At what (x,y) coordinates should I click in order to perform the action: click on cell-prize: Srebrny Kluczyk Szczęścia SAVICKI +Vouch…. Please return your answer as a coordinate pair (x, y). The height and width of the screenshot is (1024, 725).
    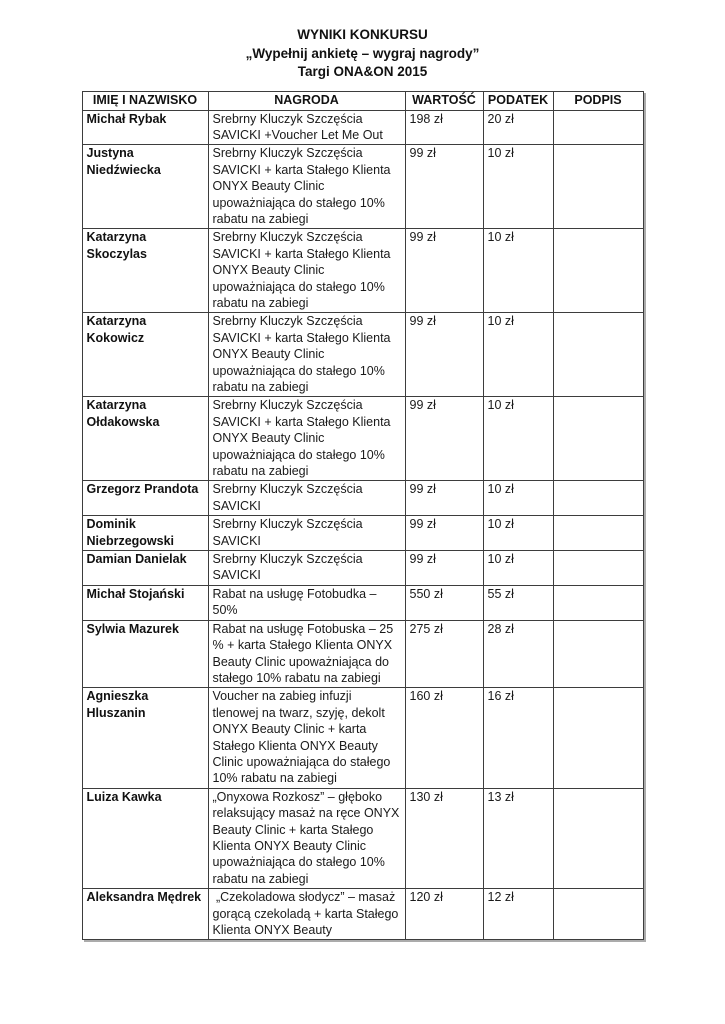
    Looking at the image, I should click on (306, 127).